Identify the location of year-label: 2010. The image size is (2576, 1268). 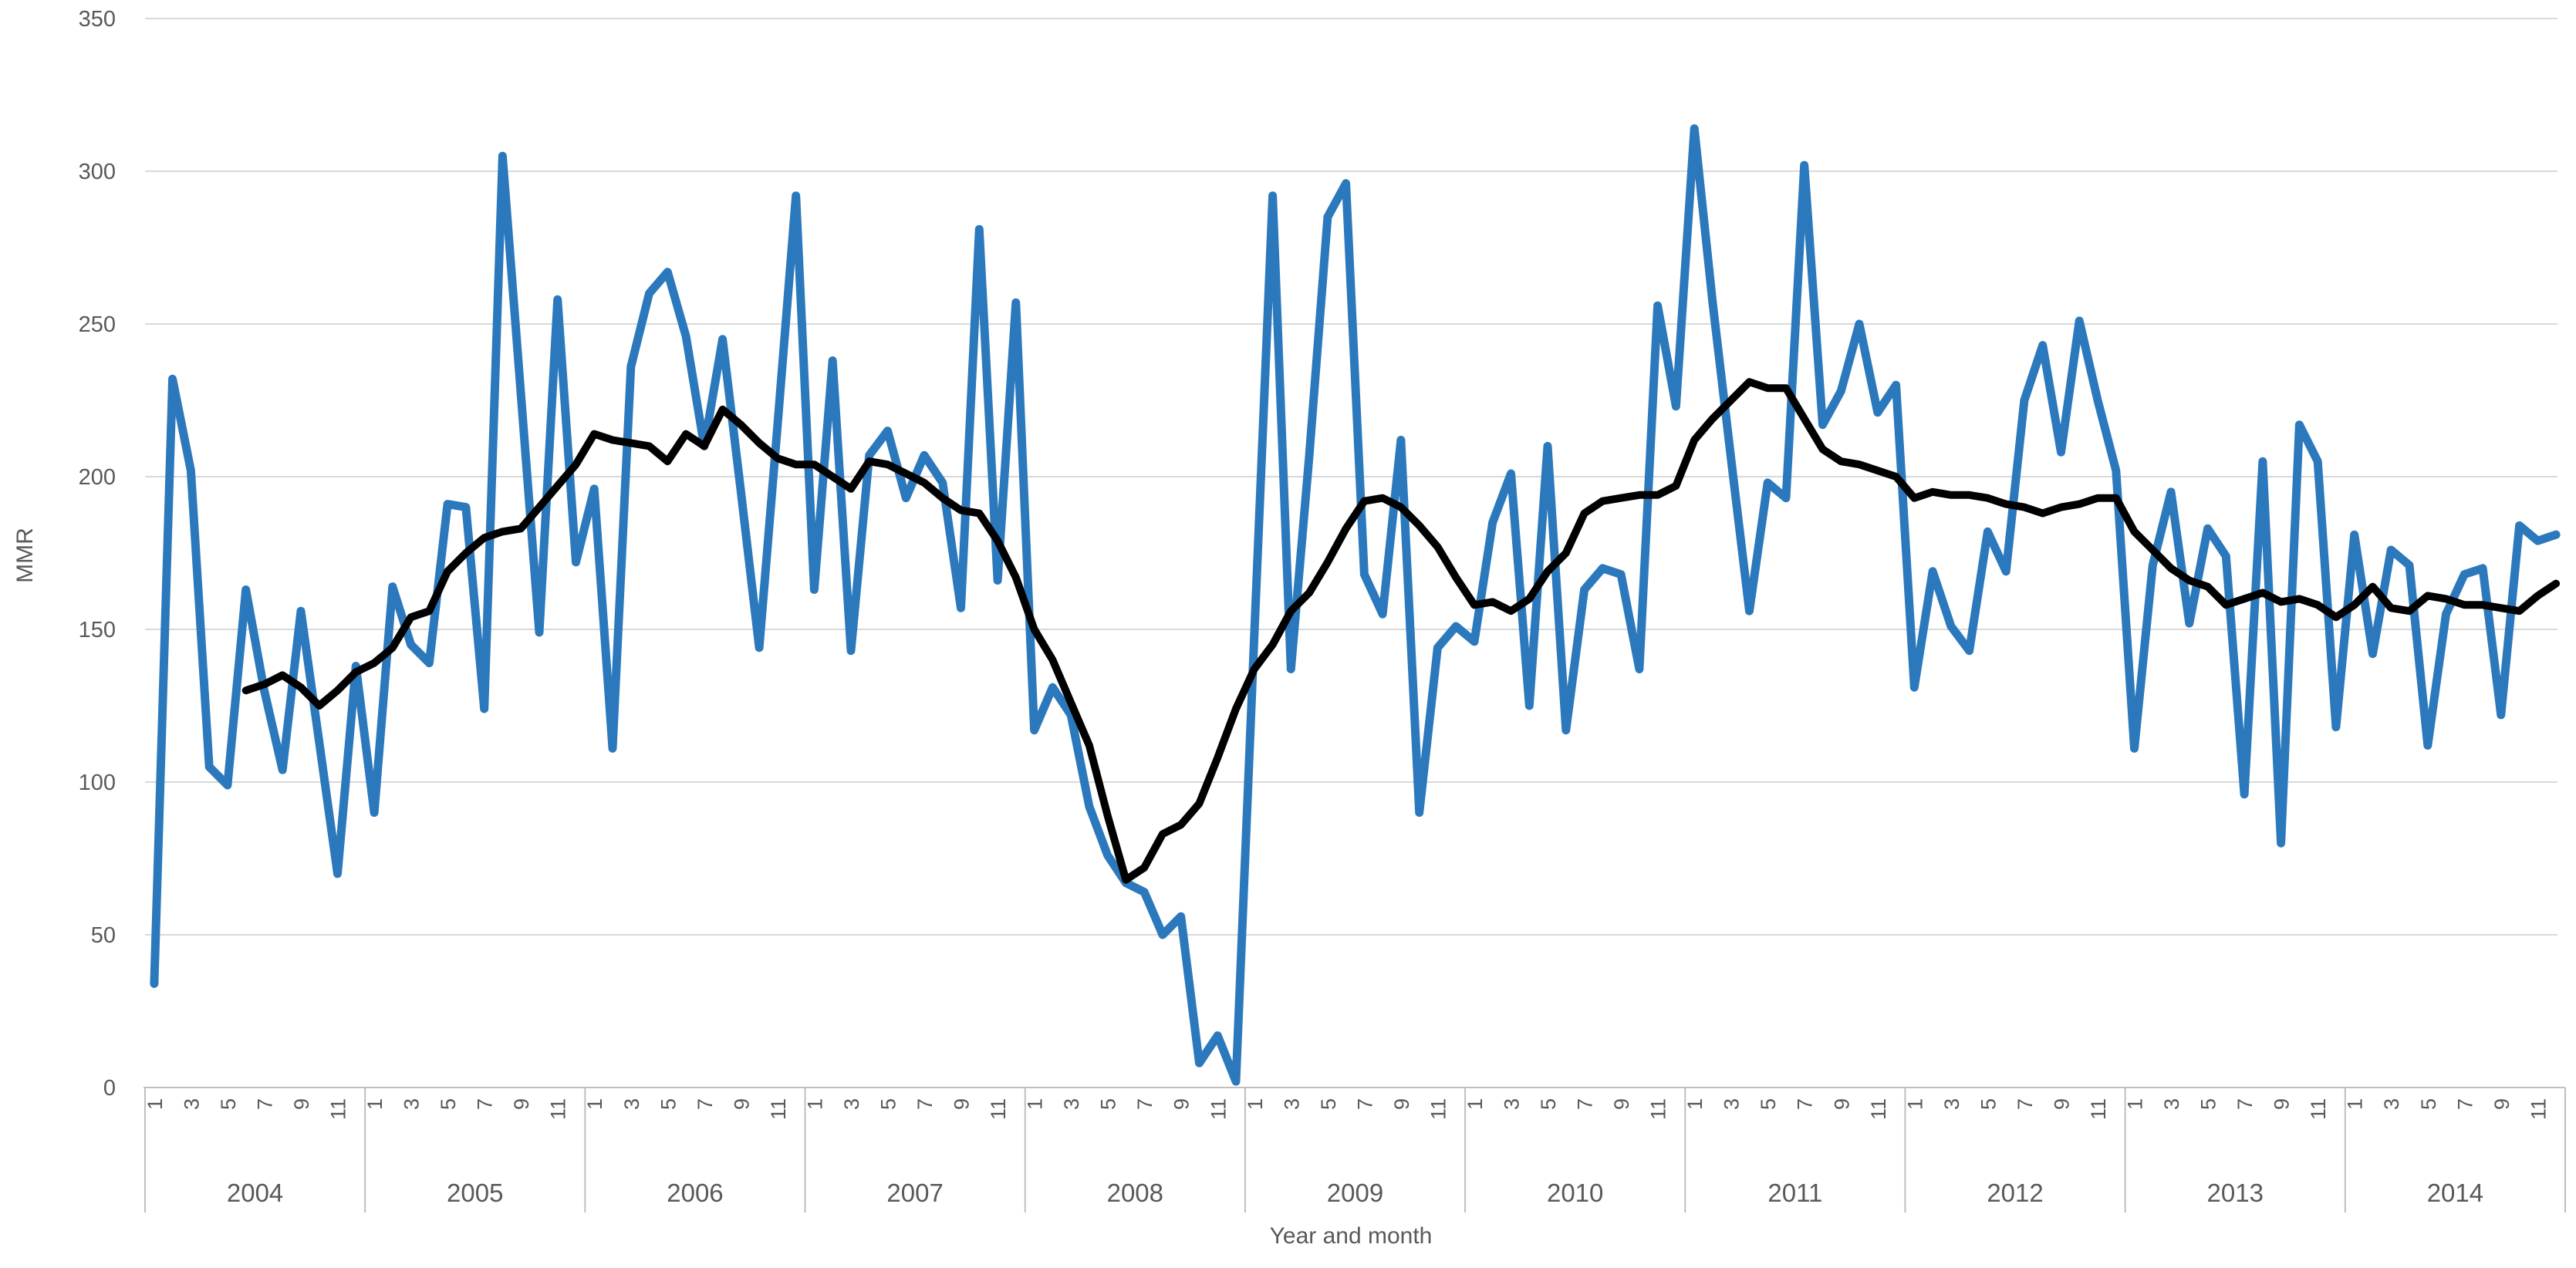
(1575, 1193).